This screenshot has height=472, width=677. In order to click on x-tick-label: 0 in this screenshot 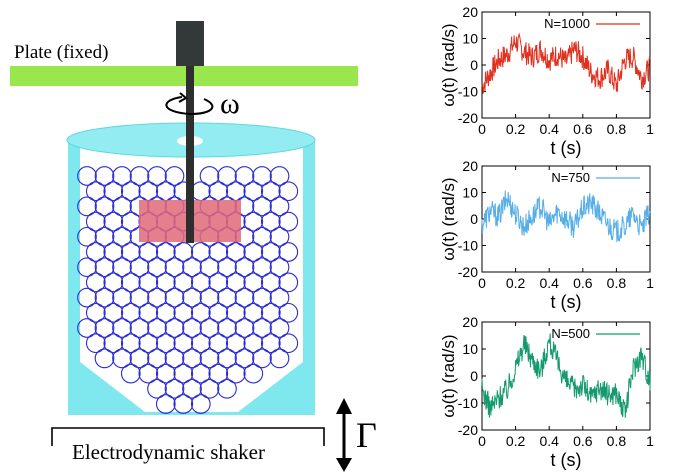, I will do `click(482, 283)`.